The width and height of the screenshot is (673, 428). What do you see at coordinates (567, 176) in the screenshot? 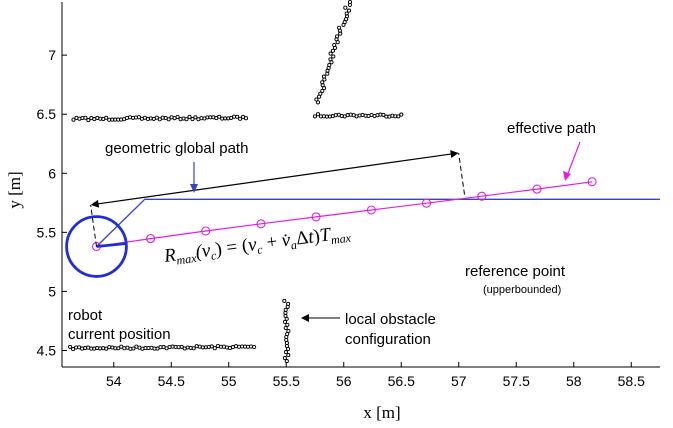
I see `effective-path-arrowhead` at bounding box center [567, 176].